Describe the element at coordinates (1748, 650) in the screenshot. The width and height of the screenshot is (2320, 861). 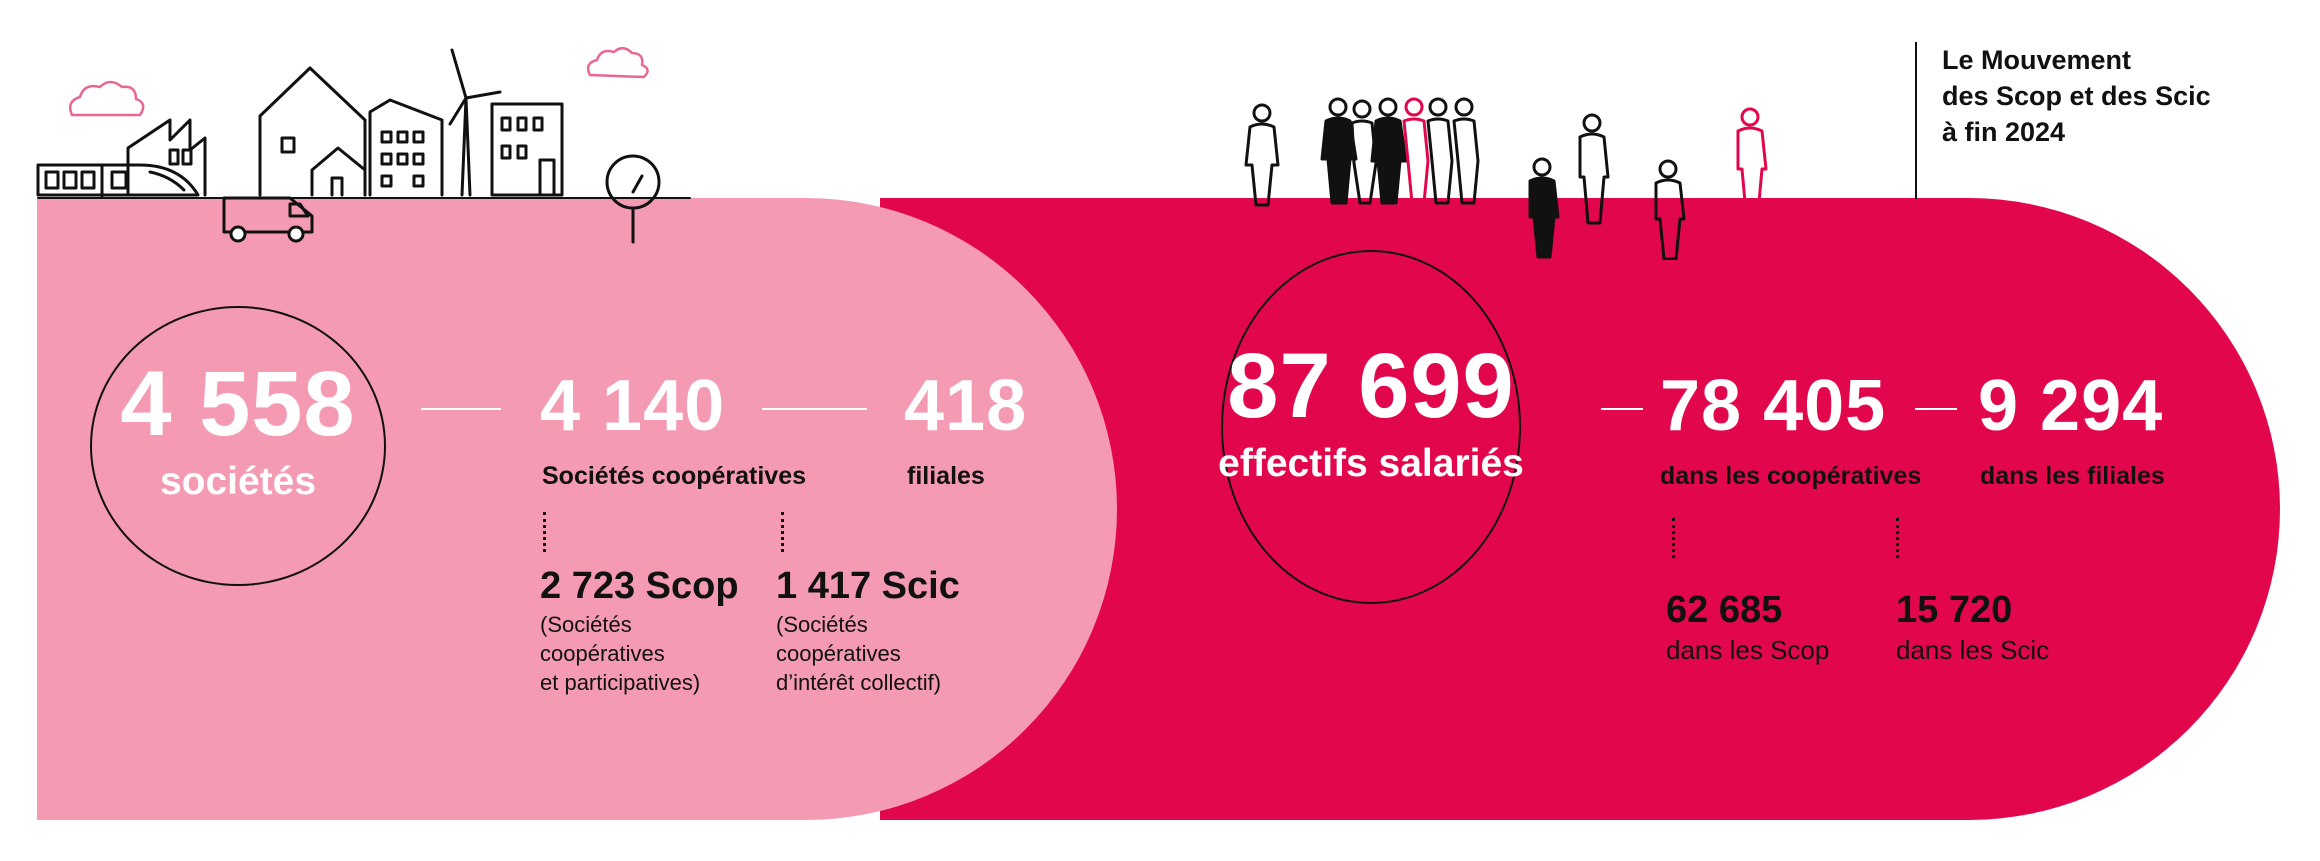
I see `employees-scop-label: dans les Scop` at that location.